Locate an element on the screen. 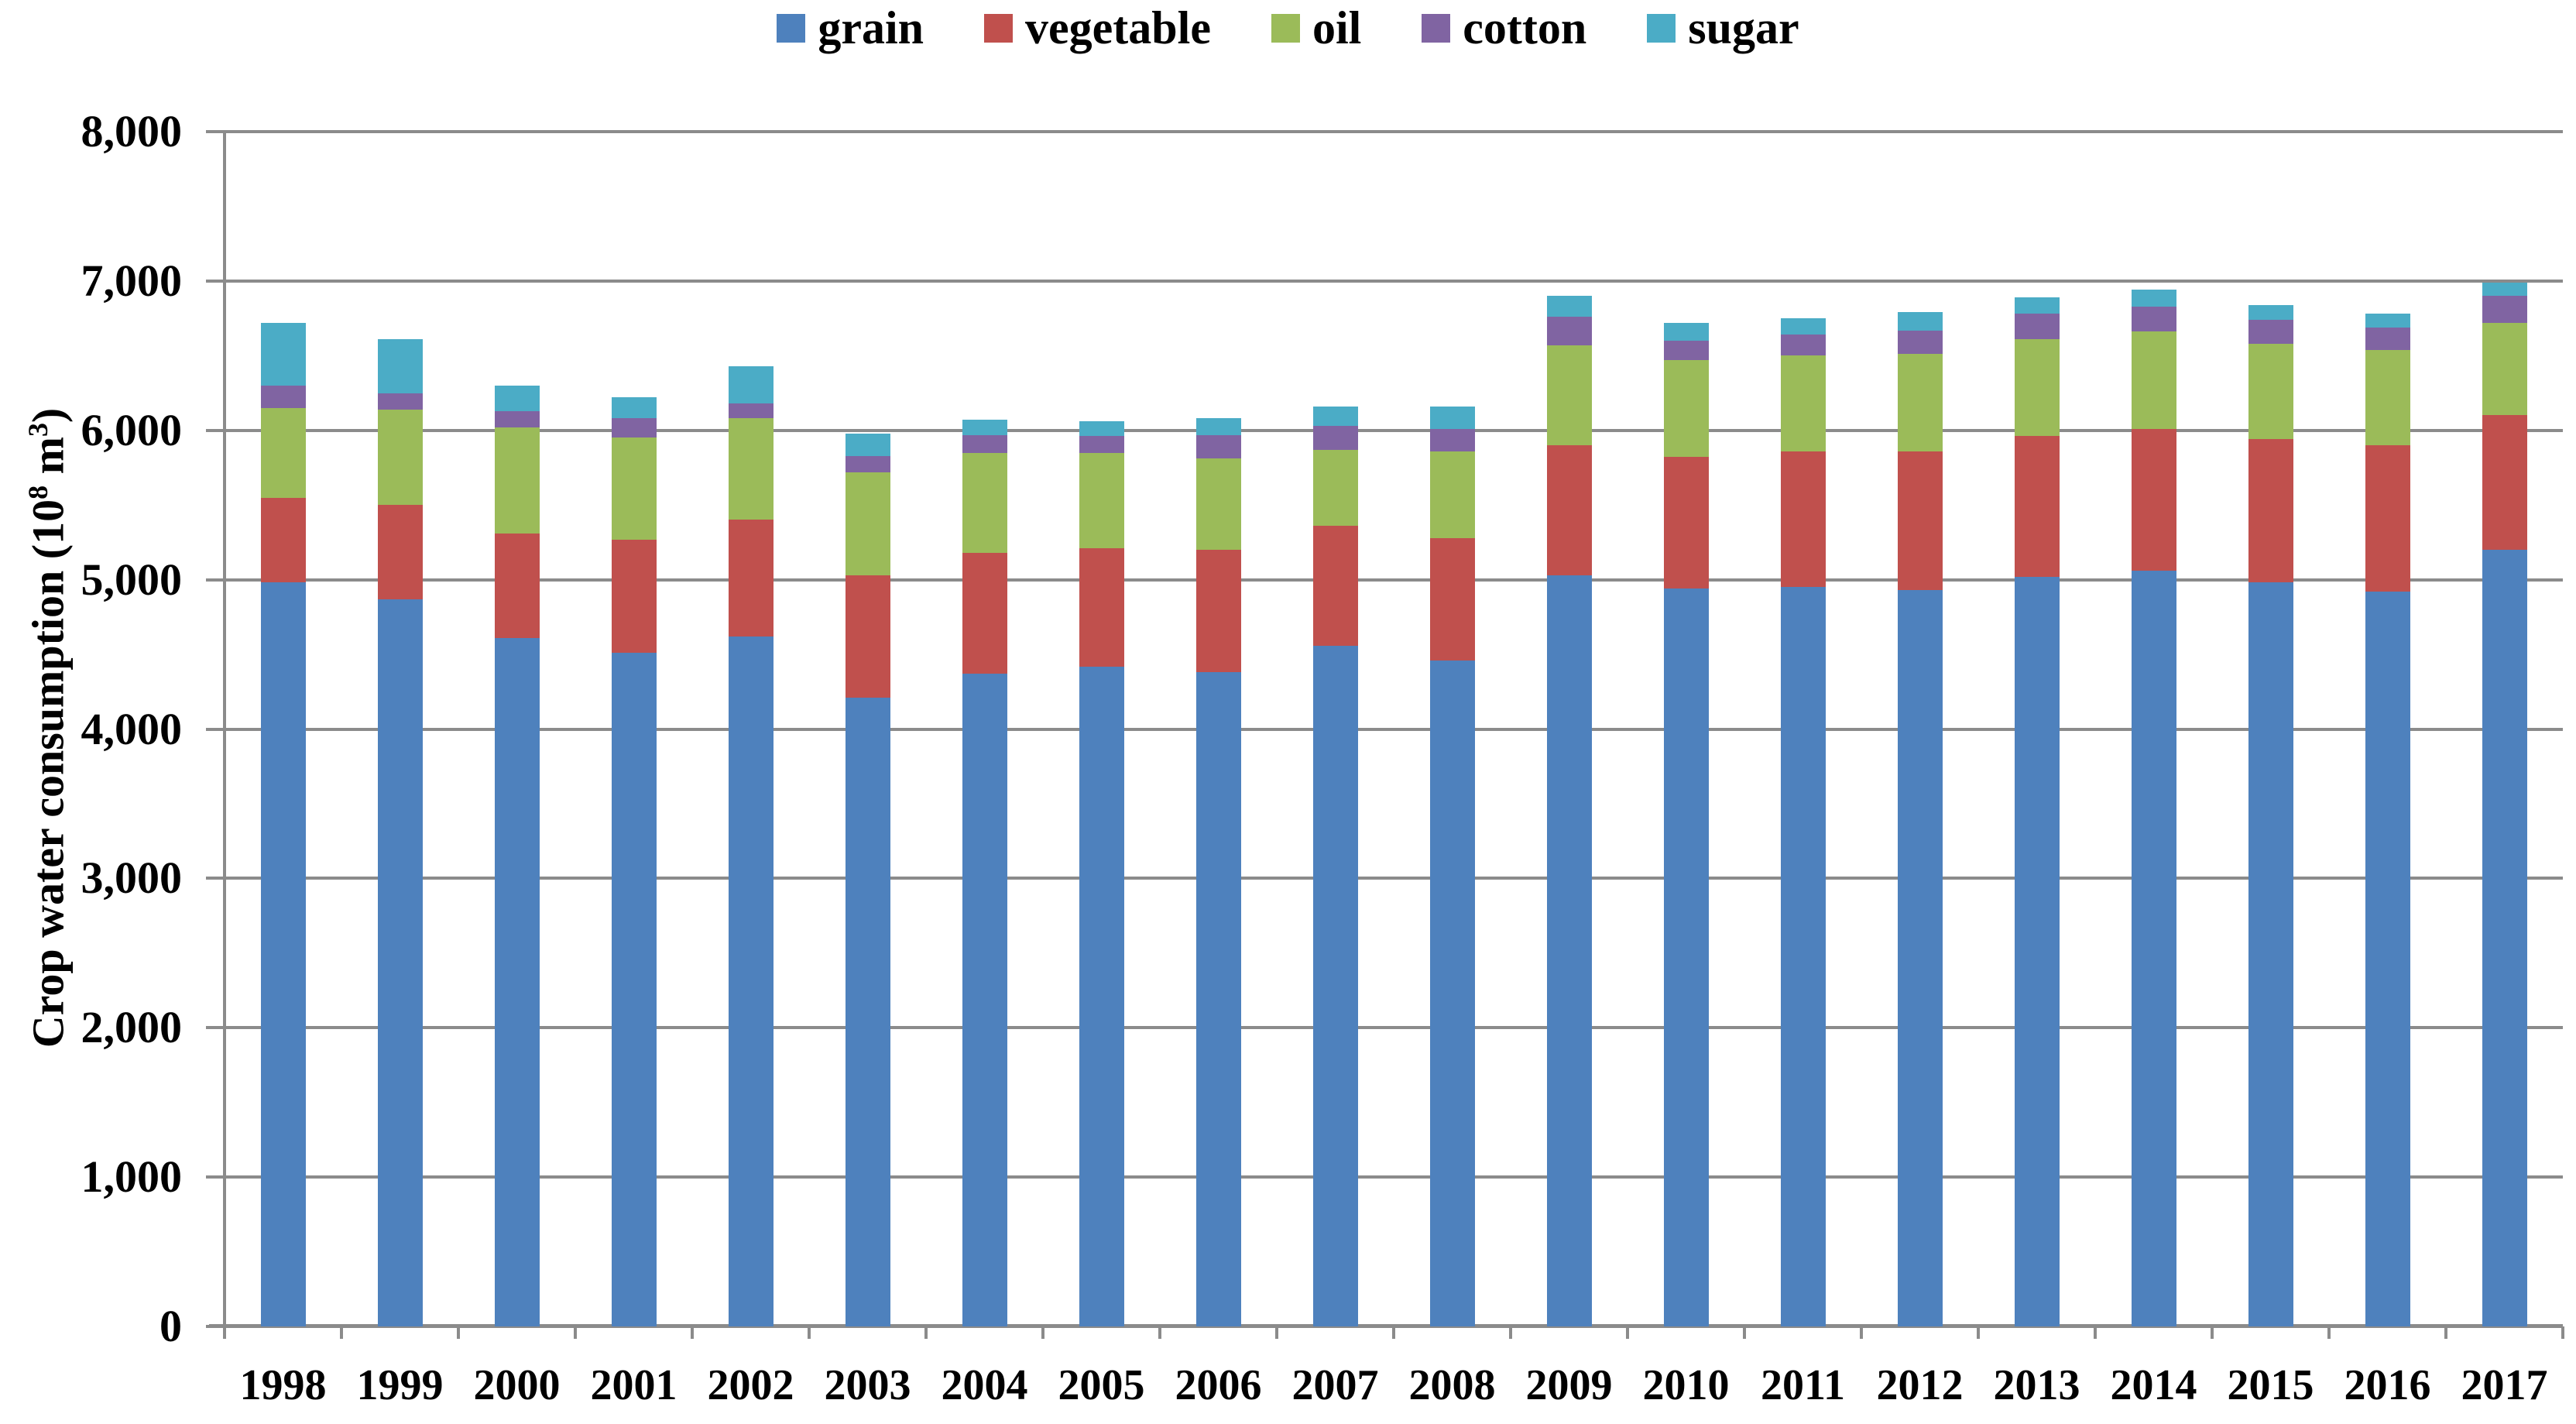 The image size is (2576, 1424). bar-2012-vegetable is located at coordinates (1920, 521).